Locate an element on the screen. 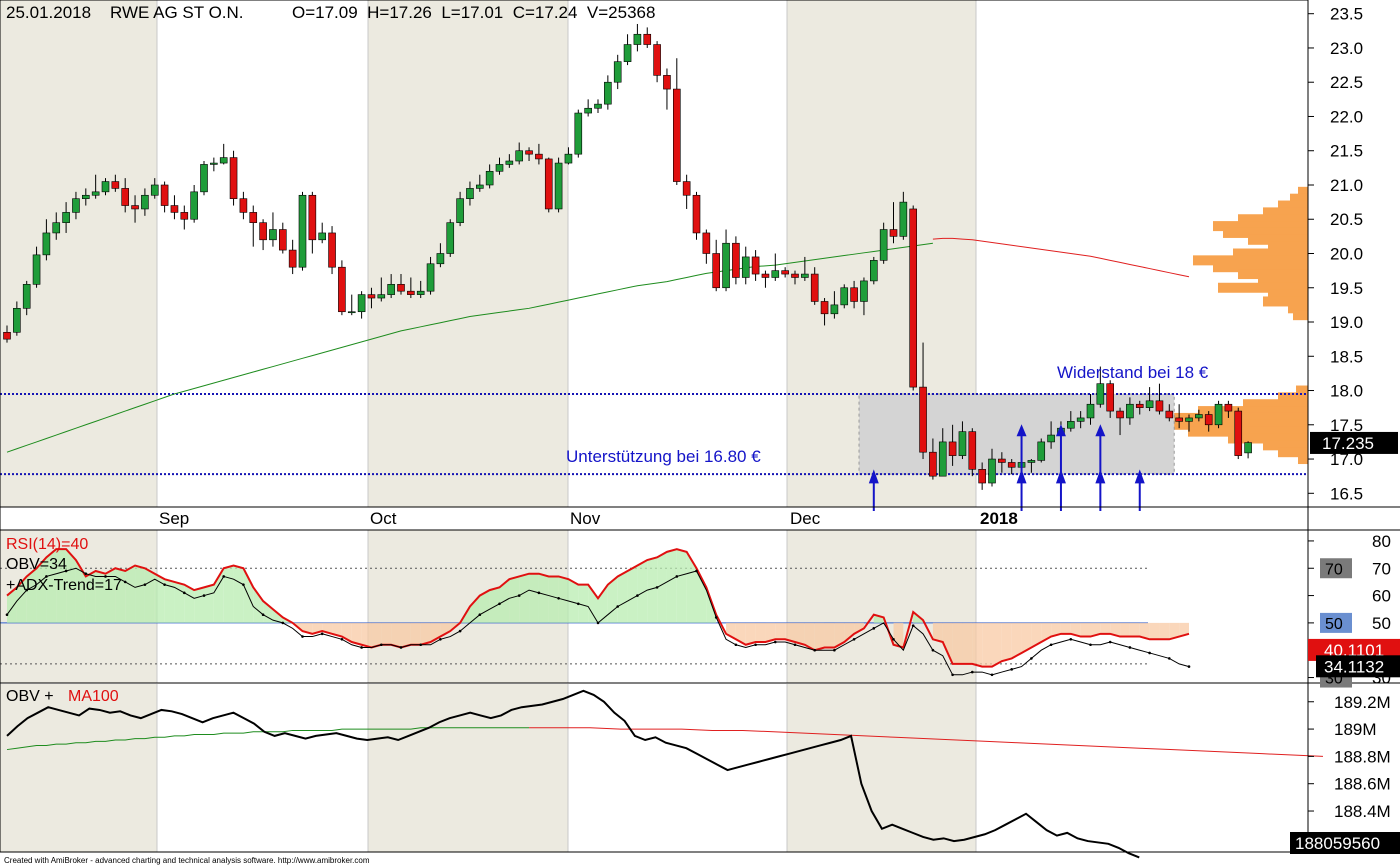 This screenshot has width=1400, height=868. ma100-future-line is located at coordinates (926, 742).